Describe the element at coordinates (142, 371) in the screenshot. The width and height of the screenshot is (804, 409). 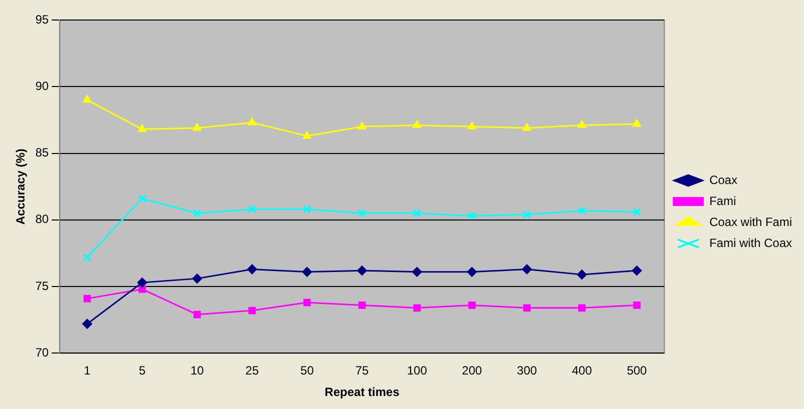
I see `x-tick-label: 5` at that location.